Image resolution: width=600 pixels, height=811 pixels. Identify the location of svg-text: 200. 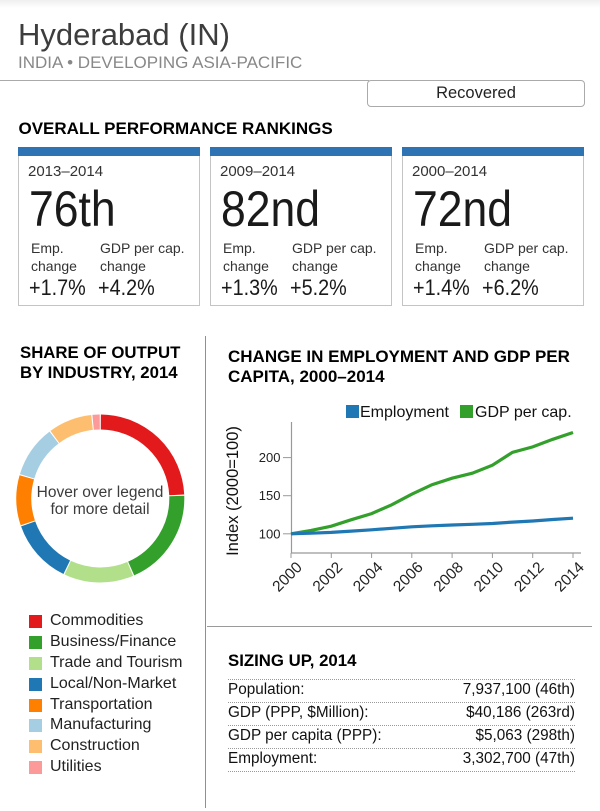
(270, 457).